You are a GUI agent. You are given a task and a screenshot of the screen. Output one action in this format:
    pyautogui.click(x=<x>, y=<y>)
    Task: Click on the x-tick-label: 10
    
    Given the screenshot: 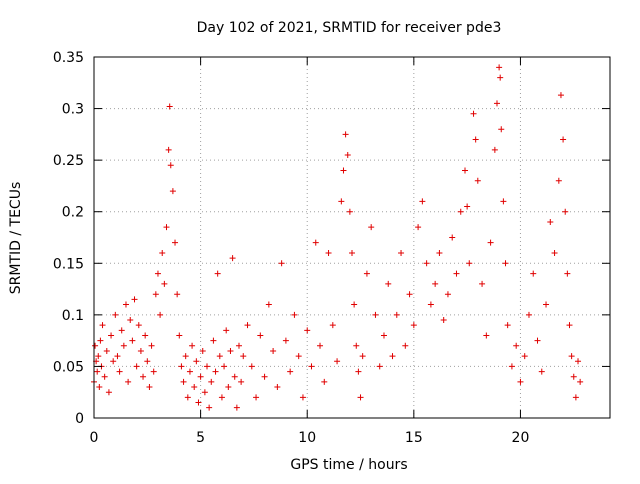 What is the action you would take?
    pyautogui.click(x=307, y=438)
    